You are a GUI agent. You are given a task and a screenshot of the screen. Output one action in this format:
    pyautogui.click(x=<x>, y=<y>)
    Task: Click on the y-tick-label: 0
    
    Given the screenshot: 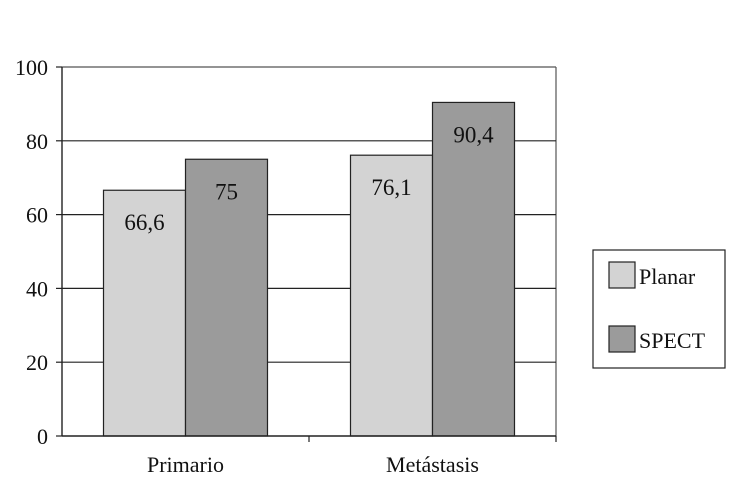 What is the action you would take?
    pyautogui.click(x=42, y=436)
    